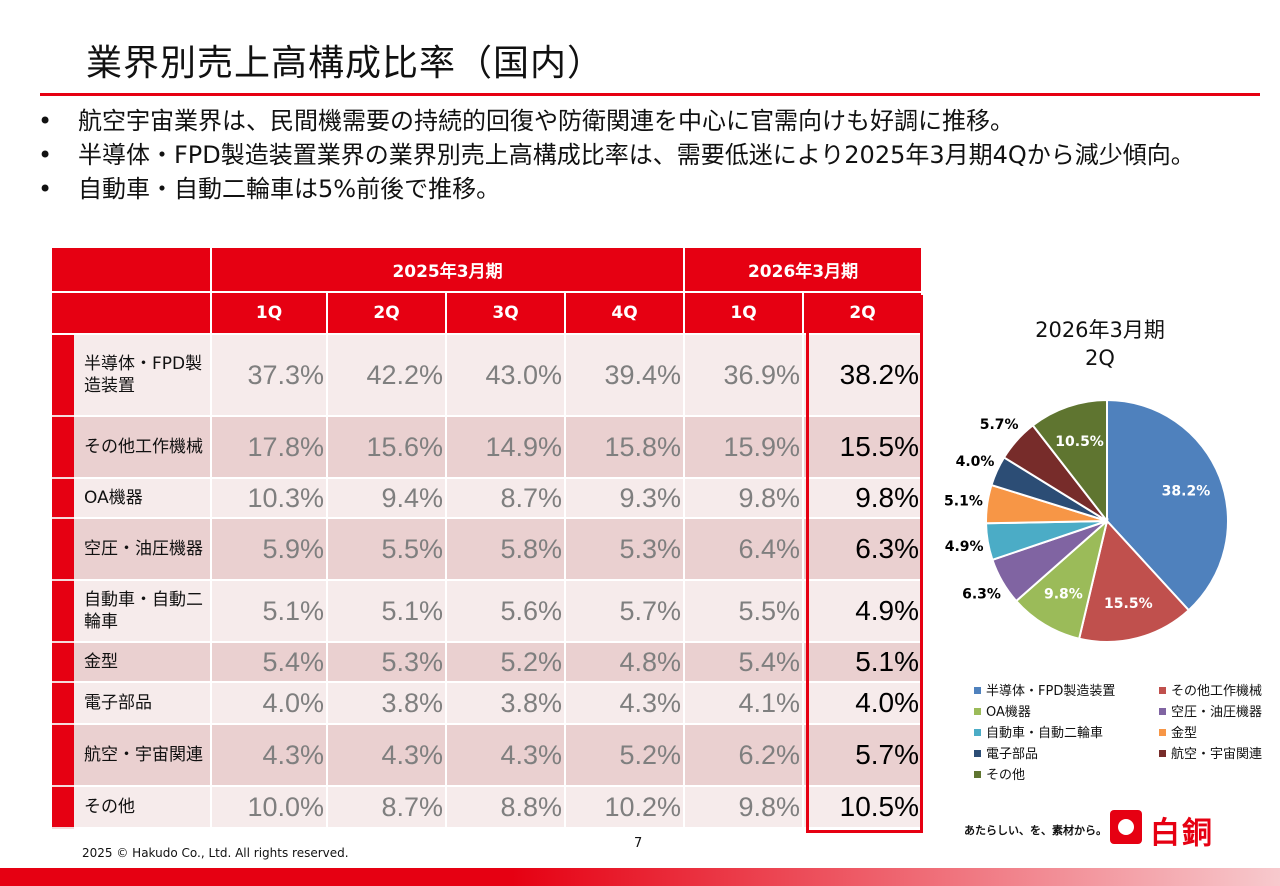 The height and width of the screenshot is (886, 1280). I want to click on value-cell: 6.3%, so click(863, 550).